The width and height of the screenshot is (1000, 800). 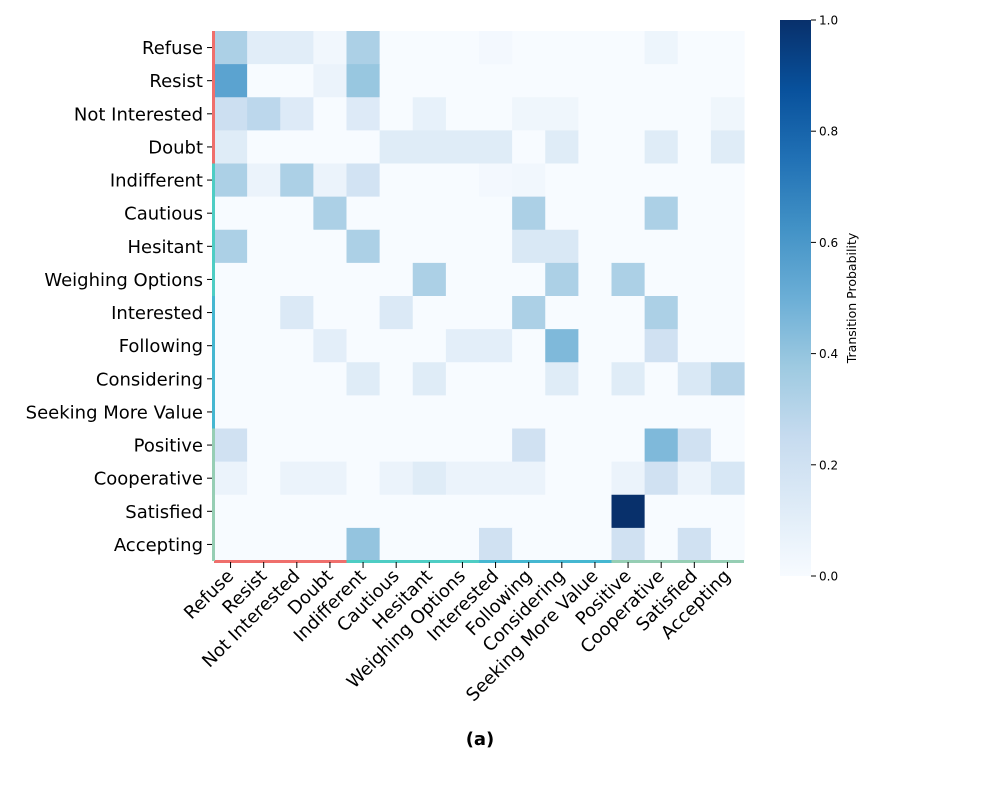 What do you see at coordinates (828, 132) in the screenshot?
I see `colorbar-tick-label: 0.8` at bounding box center [828, 132].